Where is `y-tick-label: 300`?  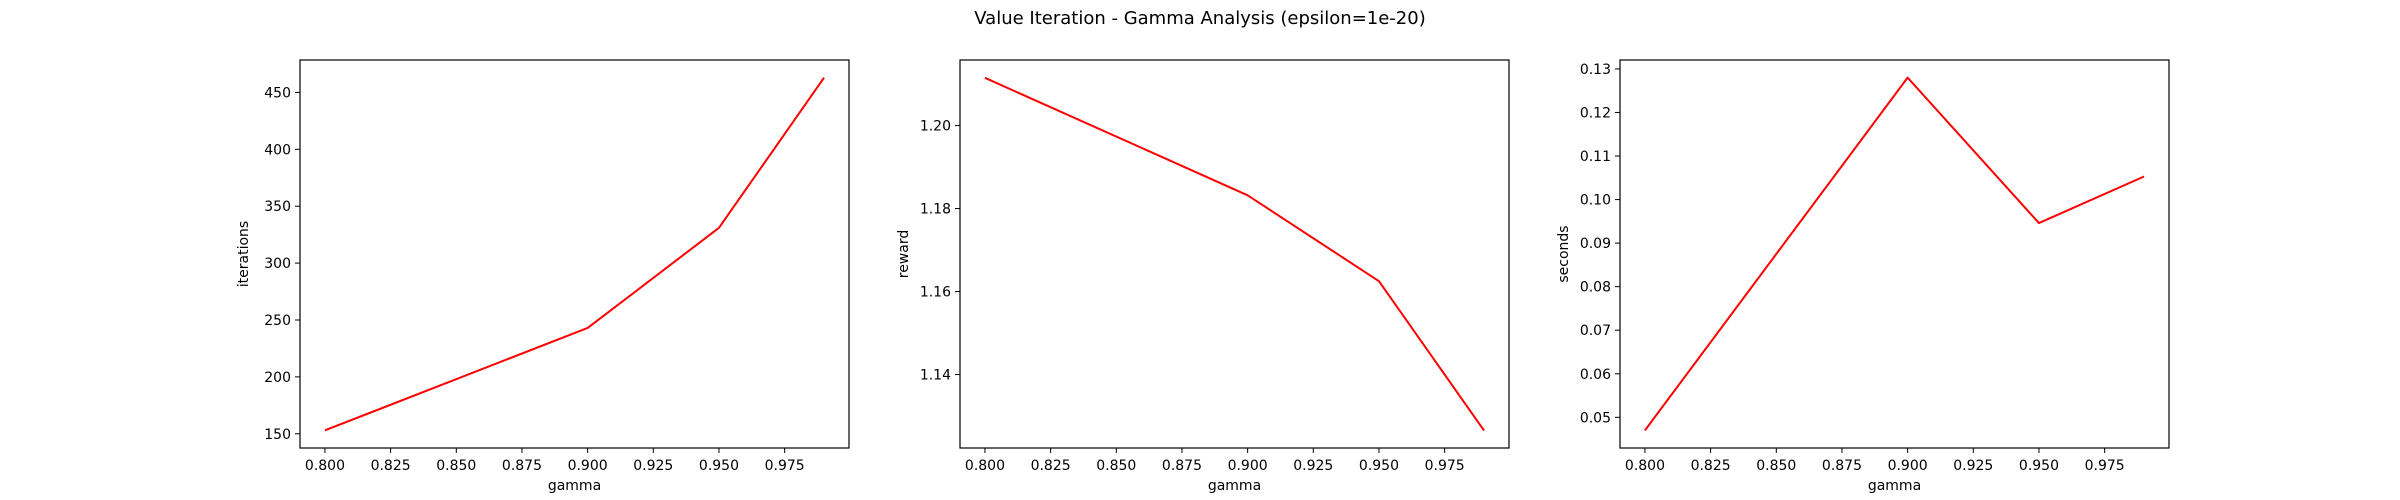
y-tick-label: 300 is located at coordinates (277, 264).